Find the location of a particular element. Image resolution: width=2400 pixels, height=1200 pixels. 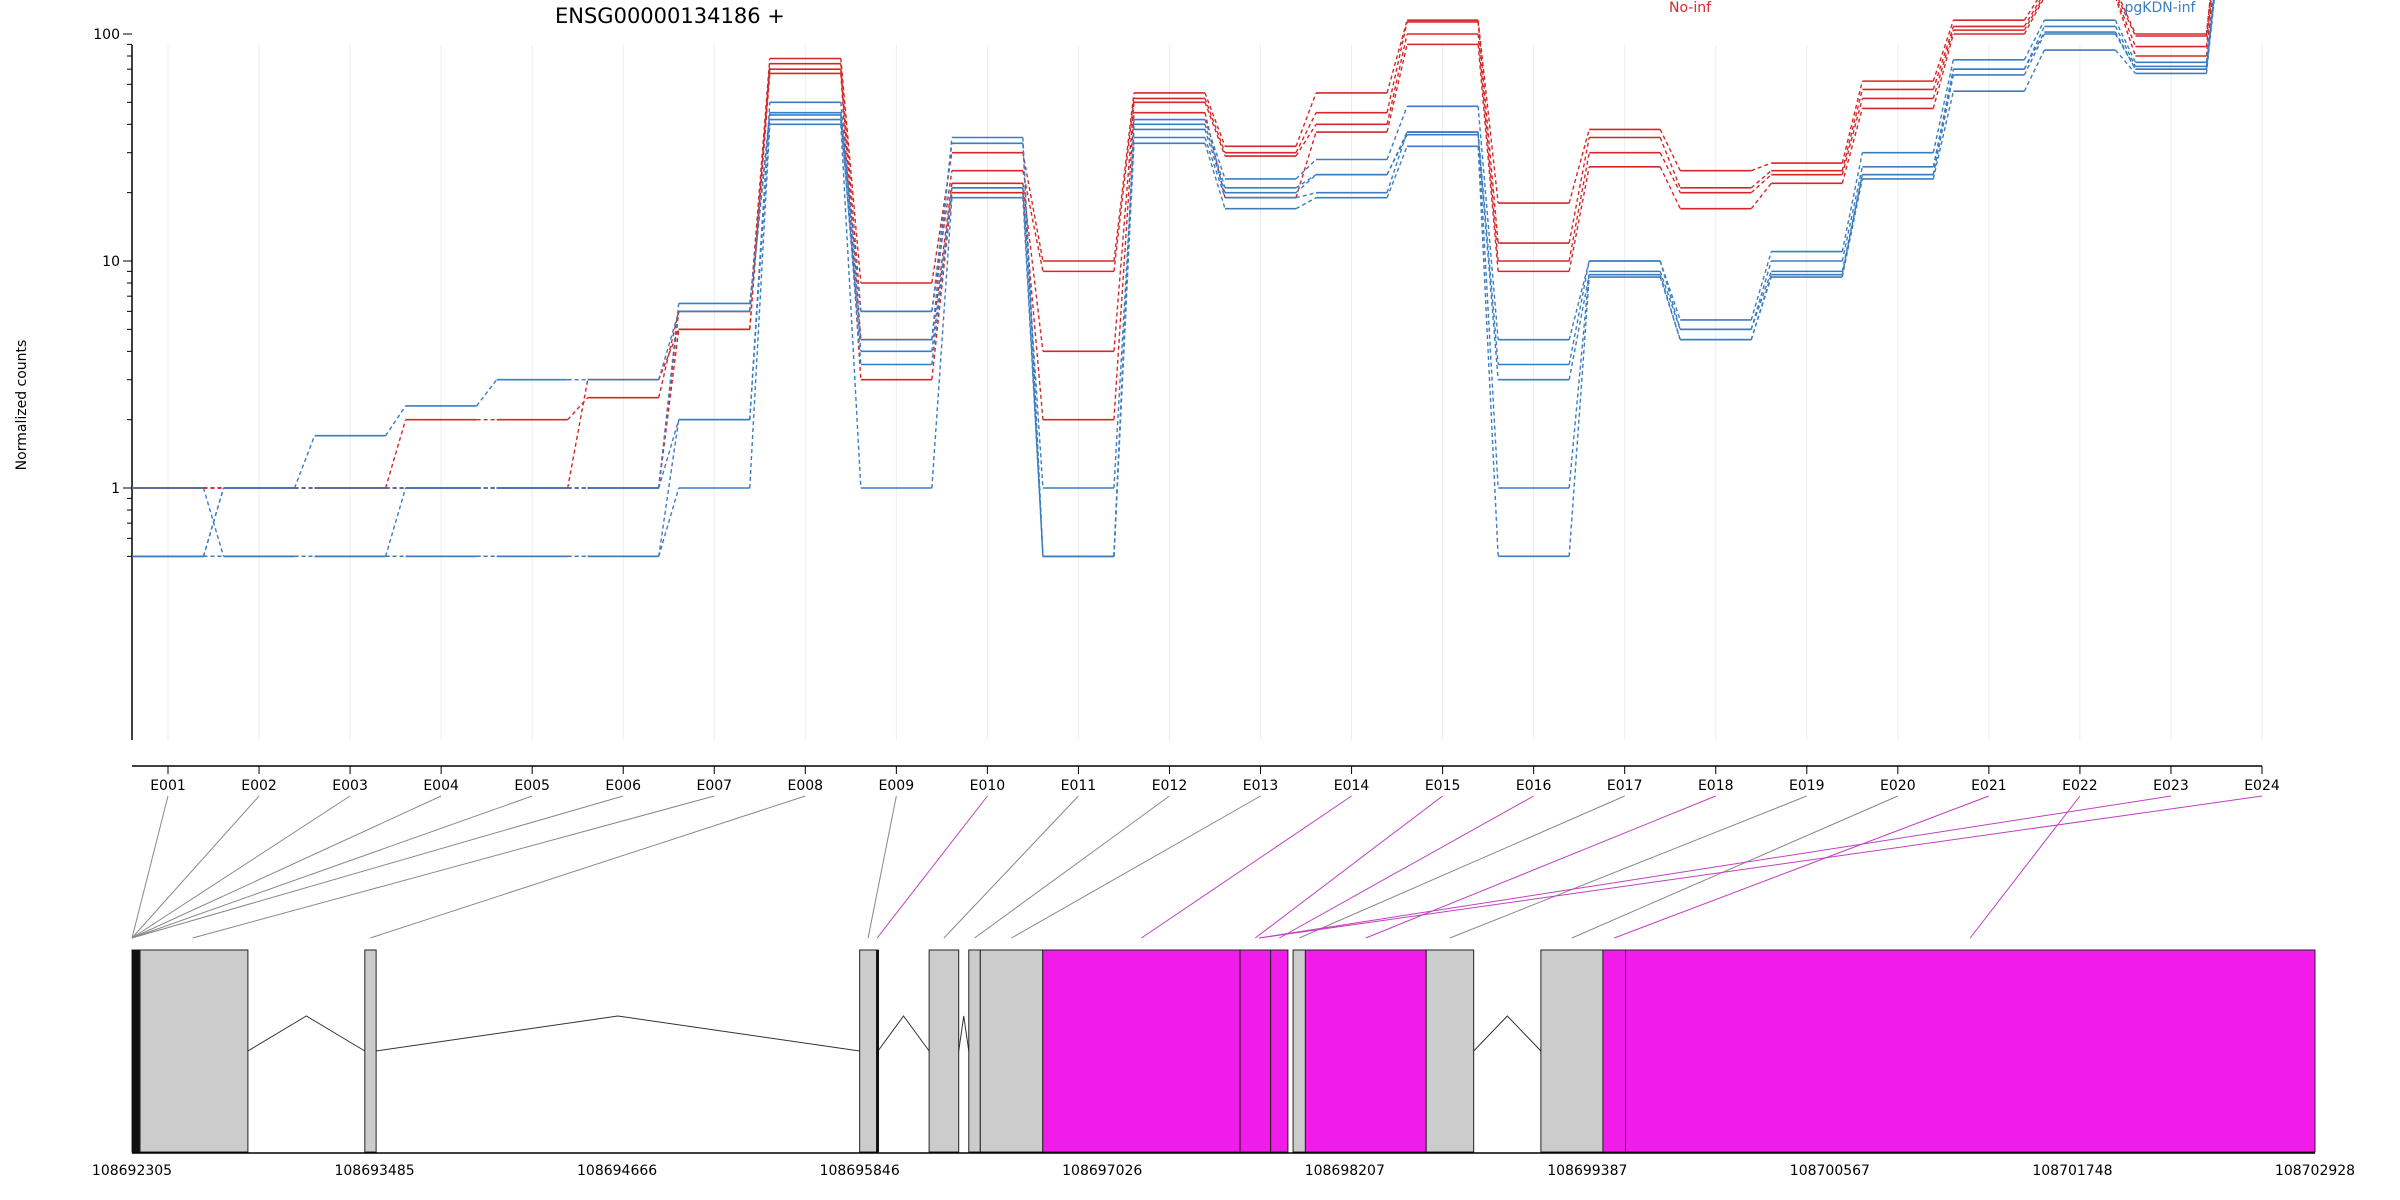

genome-coordinate-label: 108702928 is located at coordinates (2315, 1171).